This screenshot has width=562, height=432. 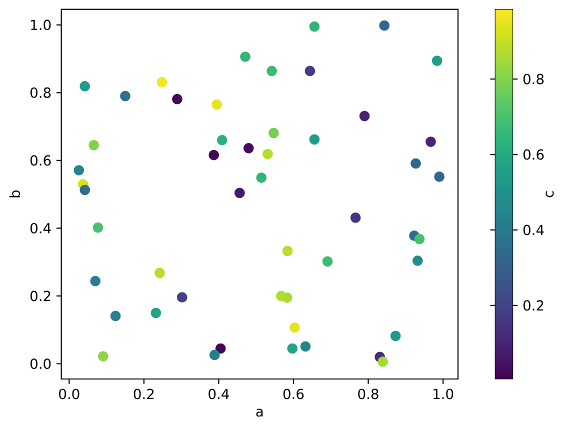 What do you see at coordinates (368, 394) in the screenshot?
I see `x-tick-label: 0.8` at bounding box center [368, 394].